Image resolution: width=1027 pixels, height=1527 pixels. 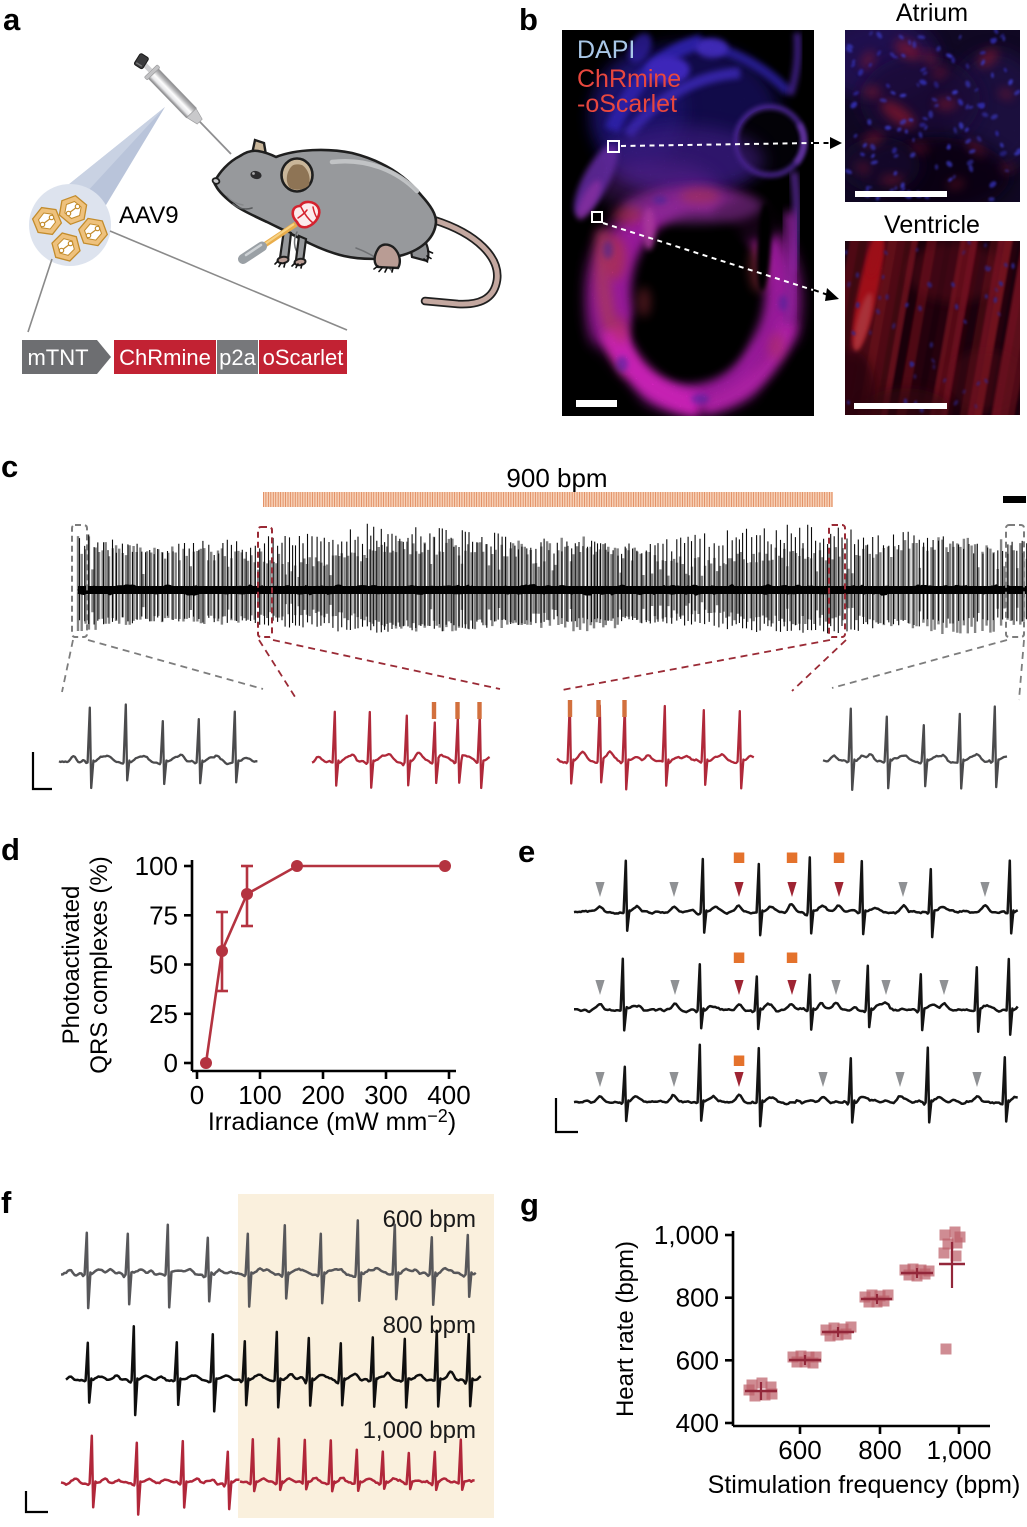 What do you see at coordinates (71, 965) in the screenshot?
I see `svg-text: Photoactivated` at bounding box center [71, 965].